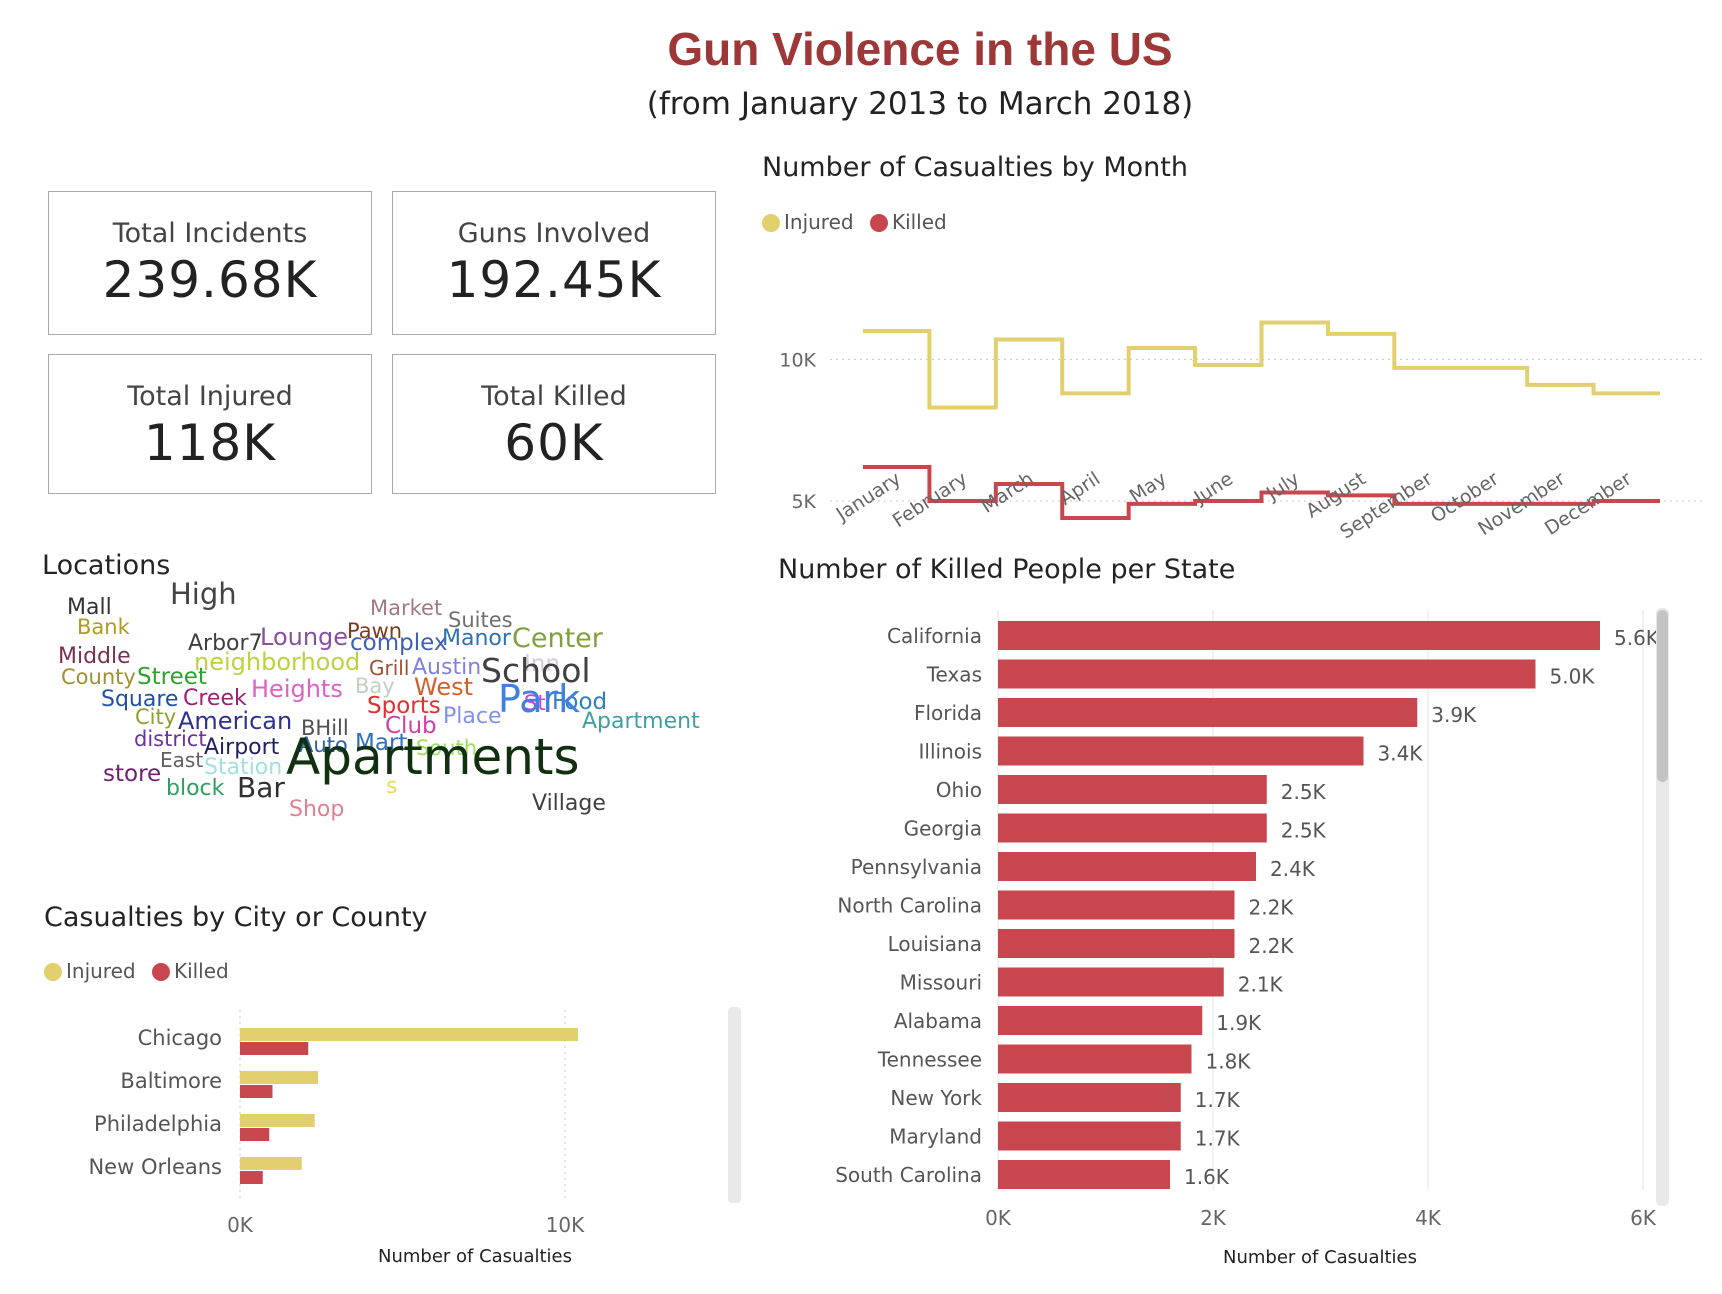  I want to click on location-word: Suites, so click(480, 619).